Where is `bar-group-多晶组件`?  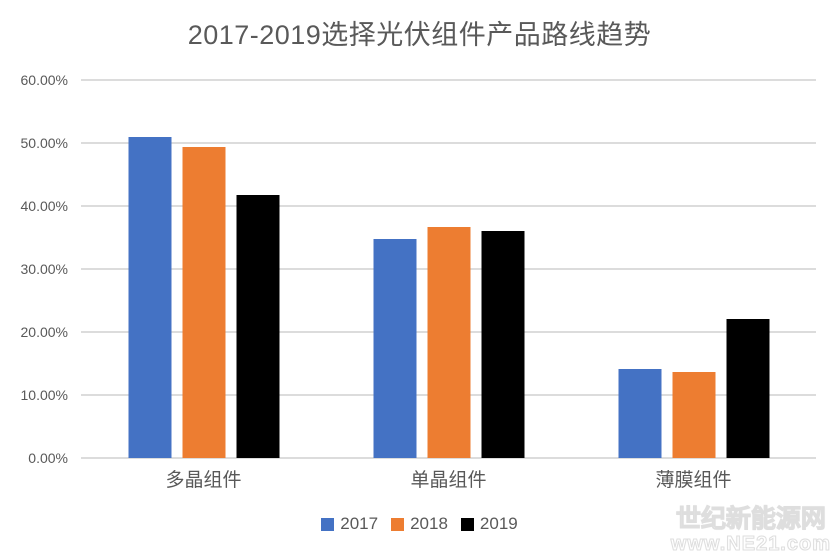
bar-group-多晶组件 is located at coordinates (203, 269).